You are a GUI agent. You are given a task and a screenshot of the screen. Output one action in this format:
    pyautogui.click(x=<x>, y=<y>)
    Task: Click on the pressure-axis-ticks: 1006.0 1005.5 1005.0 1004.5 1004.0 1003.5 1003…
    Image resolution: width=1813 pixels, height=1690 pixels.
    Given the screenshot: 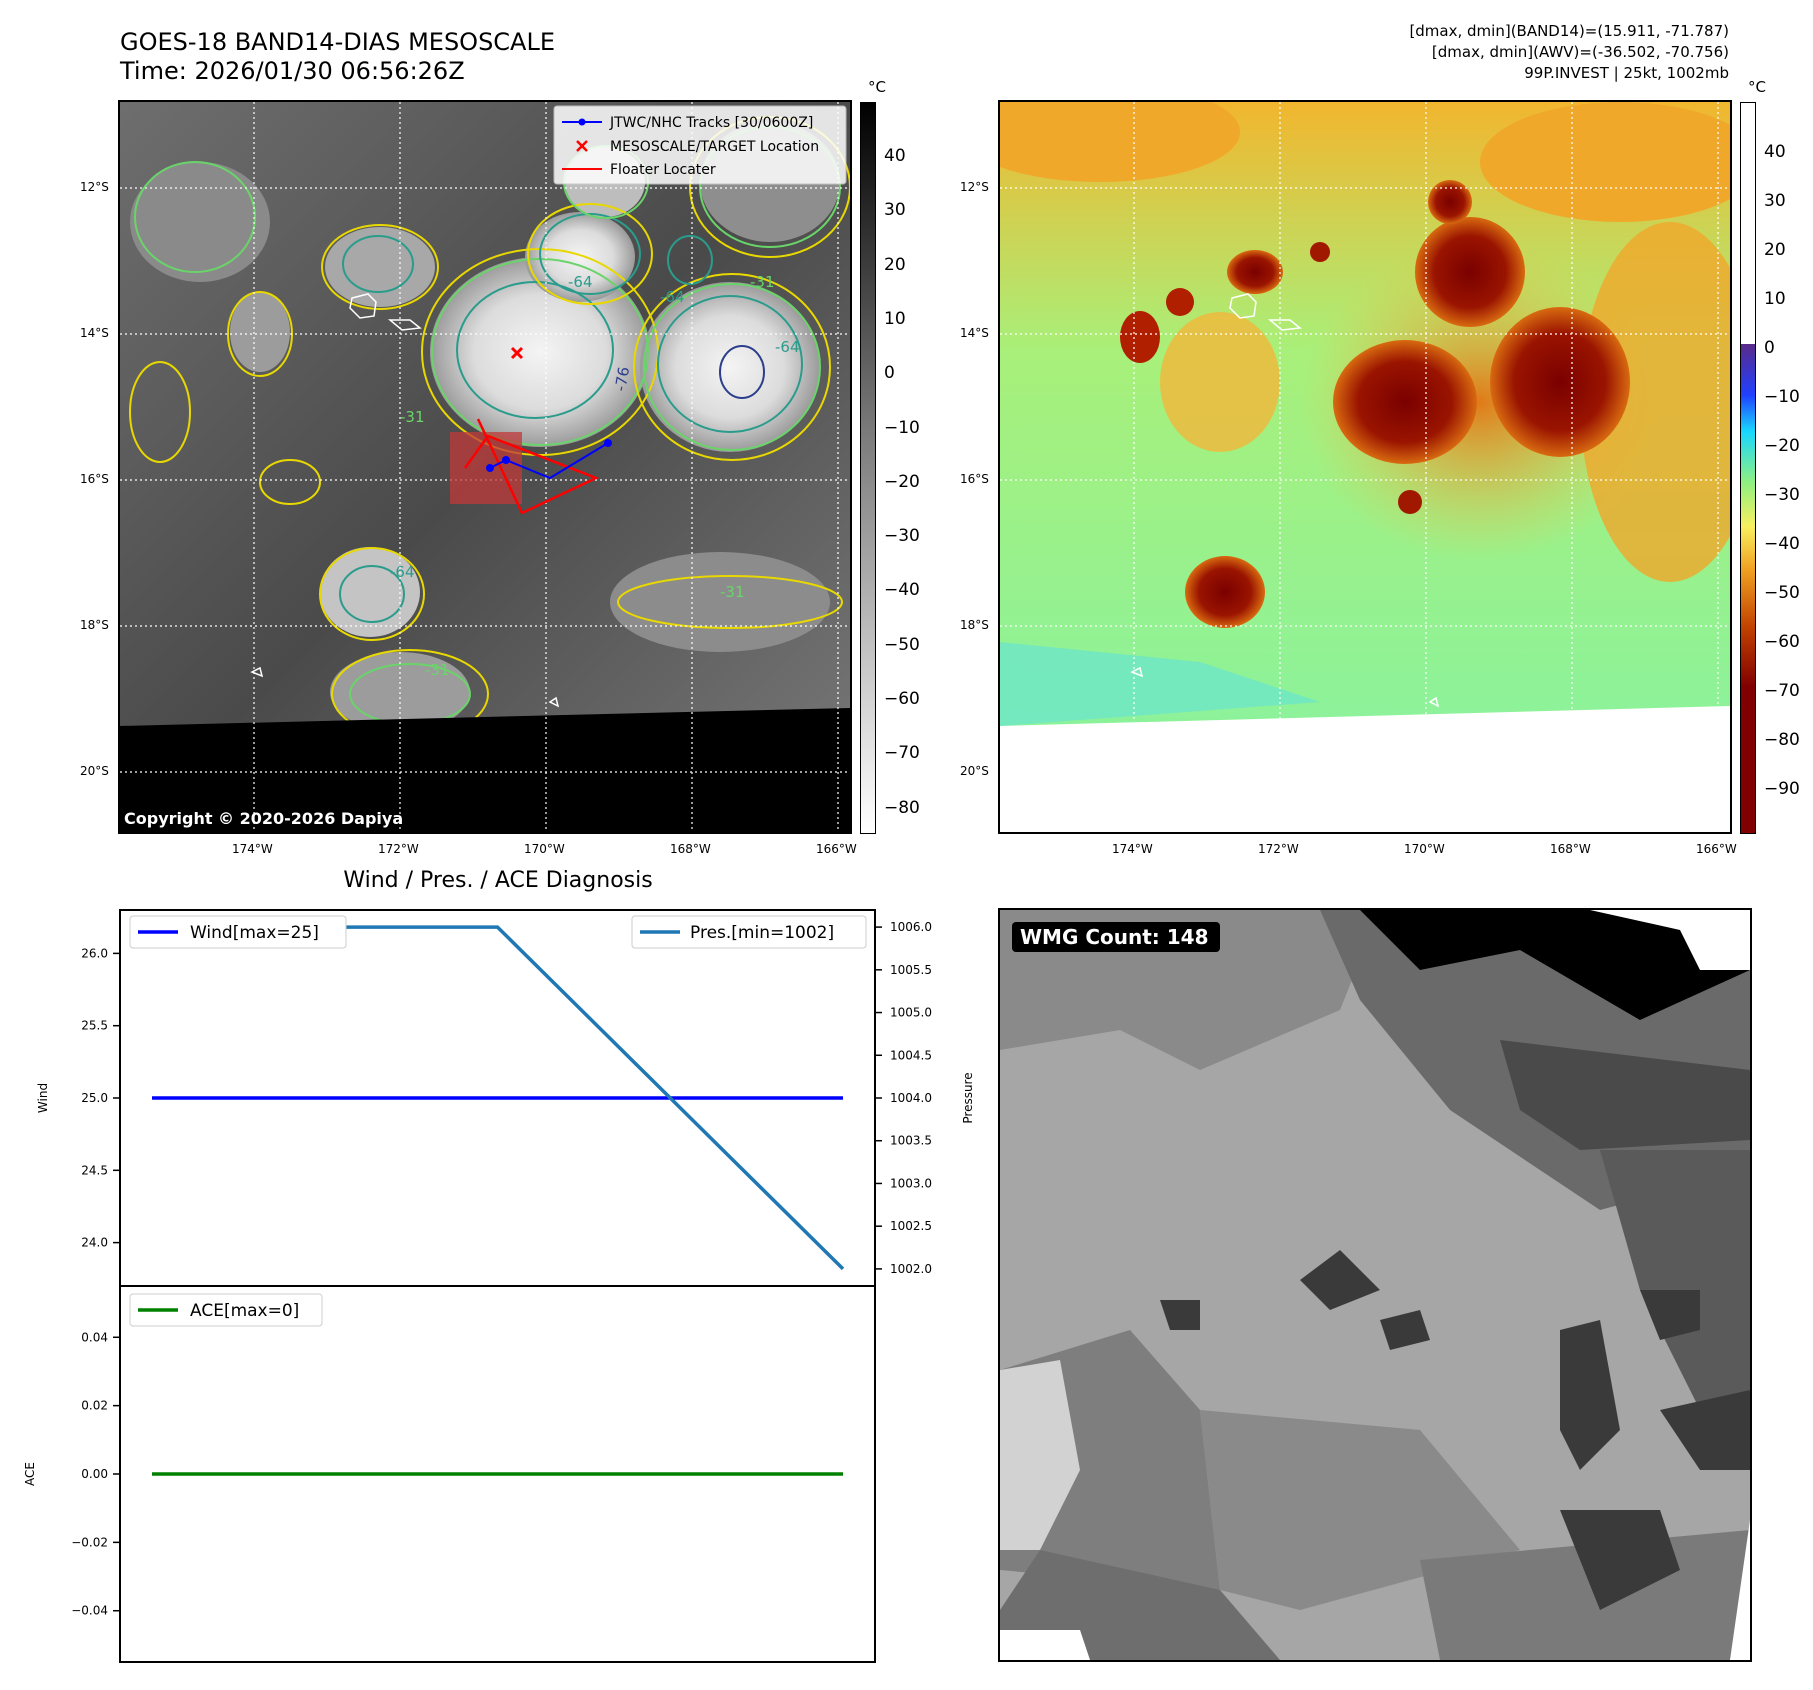 What is the action you would take?
    pyautogui.click(x=903, y=1098)
    